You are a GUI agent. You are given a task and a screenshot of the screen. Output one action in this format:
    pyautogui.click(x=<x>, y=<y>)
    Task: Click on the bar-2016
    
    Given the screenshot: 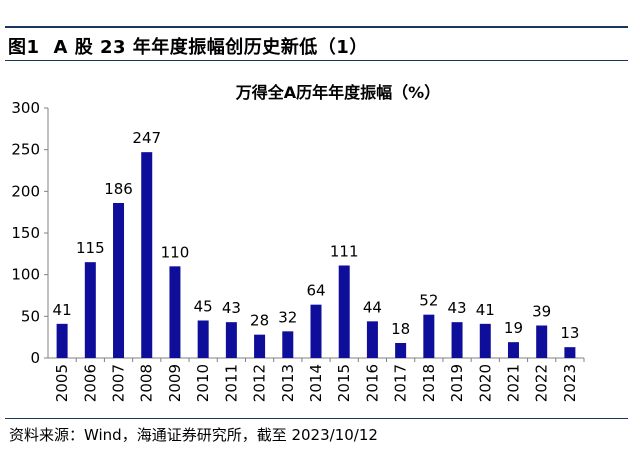 What is the action you would take?
    pyautogui.click(x=372, y=339)
    